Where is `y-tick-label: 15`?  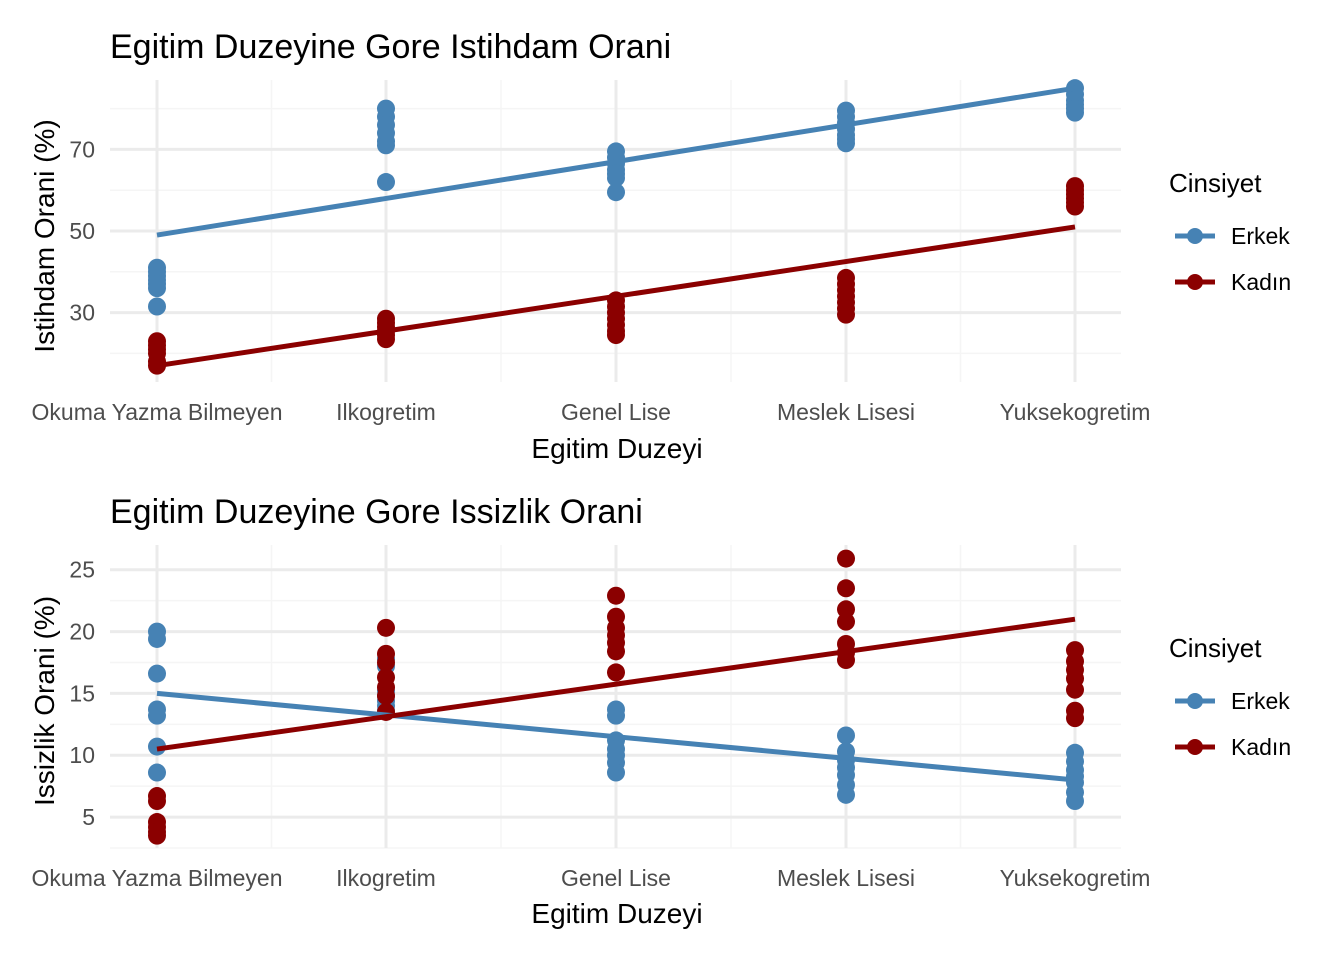 y-tick-label: 15 is located at coordinates (82, 693).